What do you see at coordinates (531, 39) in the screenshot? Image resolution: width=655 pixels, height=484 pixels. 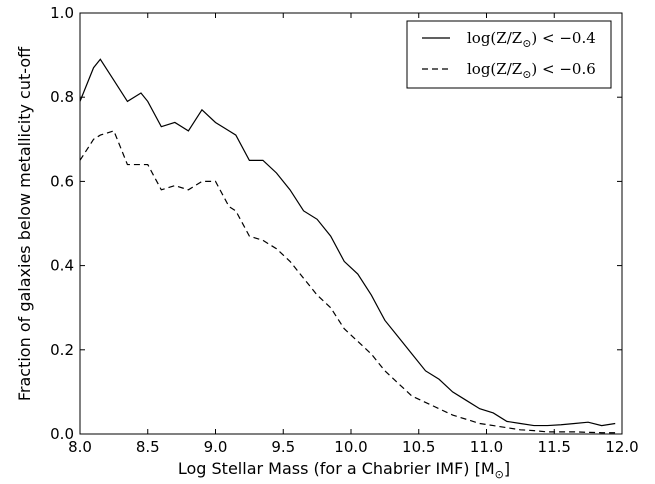 I see `legend-label-0: log(Z/Z⊙) < −0.4` at bounding box center [531, 39].